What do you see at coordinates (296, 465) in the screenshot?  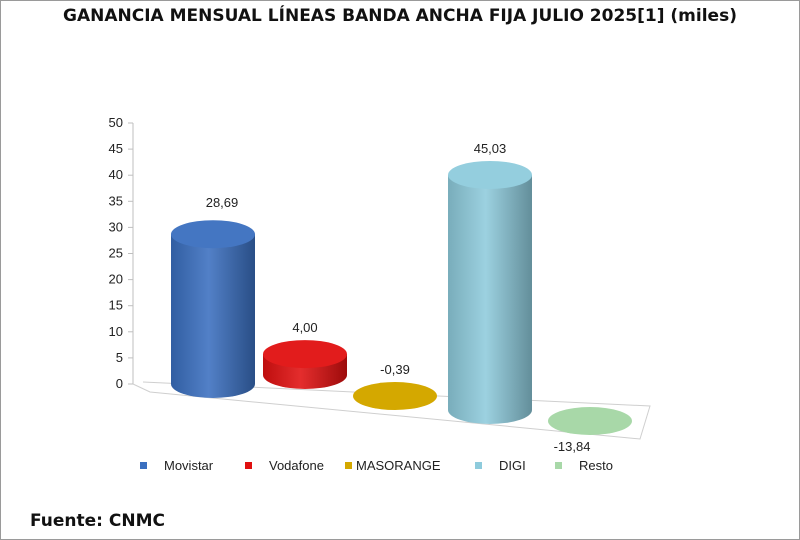 I see `legend-label: Vodafone` at bounding box center [296, 465].